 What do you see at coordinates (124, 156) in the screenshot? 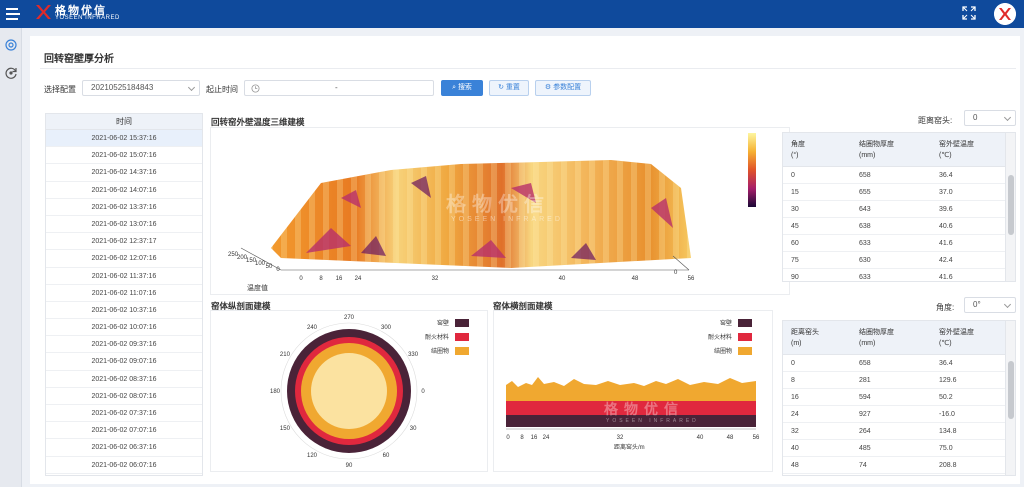
I see `time-list-item: 2021-06-02 15:07:16` at bounding box center [124, 156].